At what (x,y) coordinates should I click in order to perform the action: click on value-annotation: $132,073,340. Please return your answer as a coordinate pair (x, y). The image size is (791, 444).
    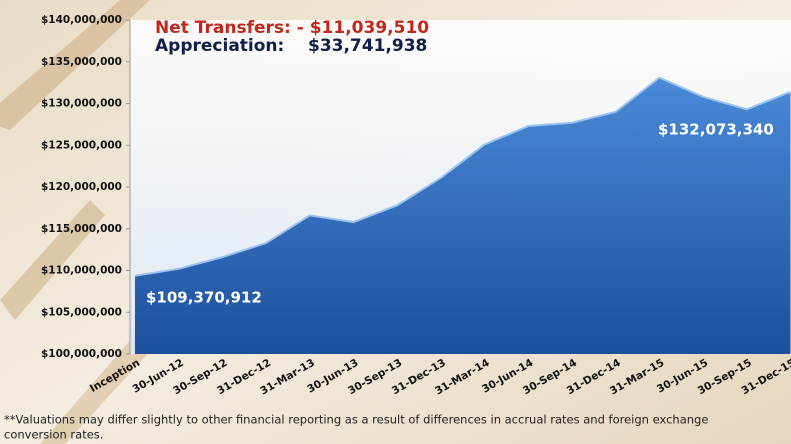
    Looking at the image, I should click on (716, 130).